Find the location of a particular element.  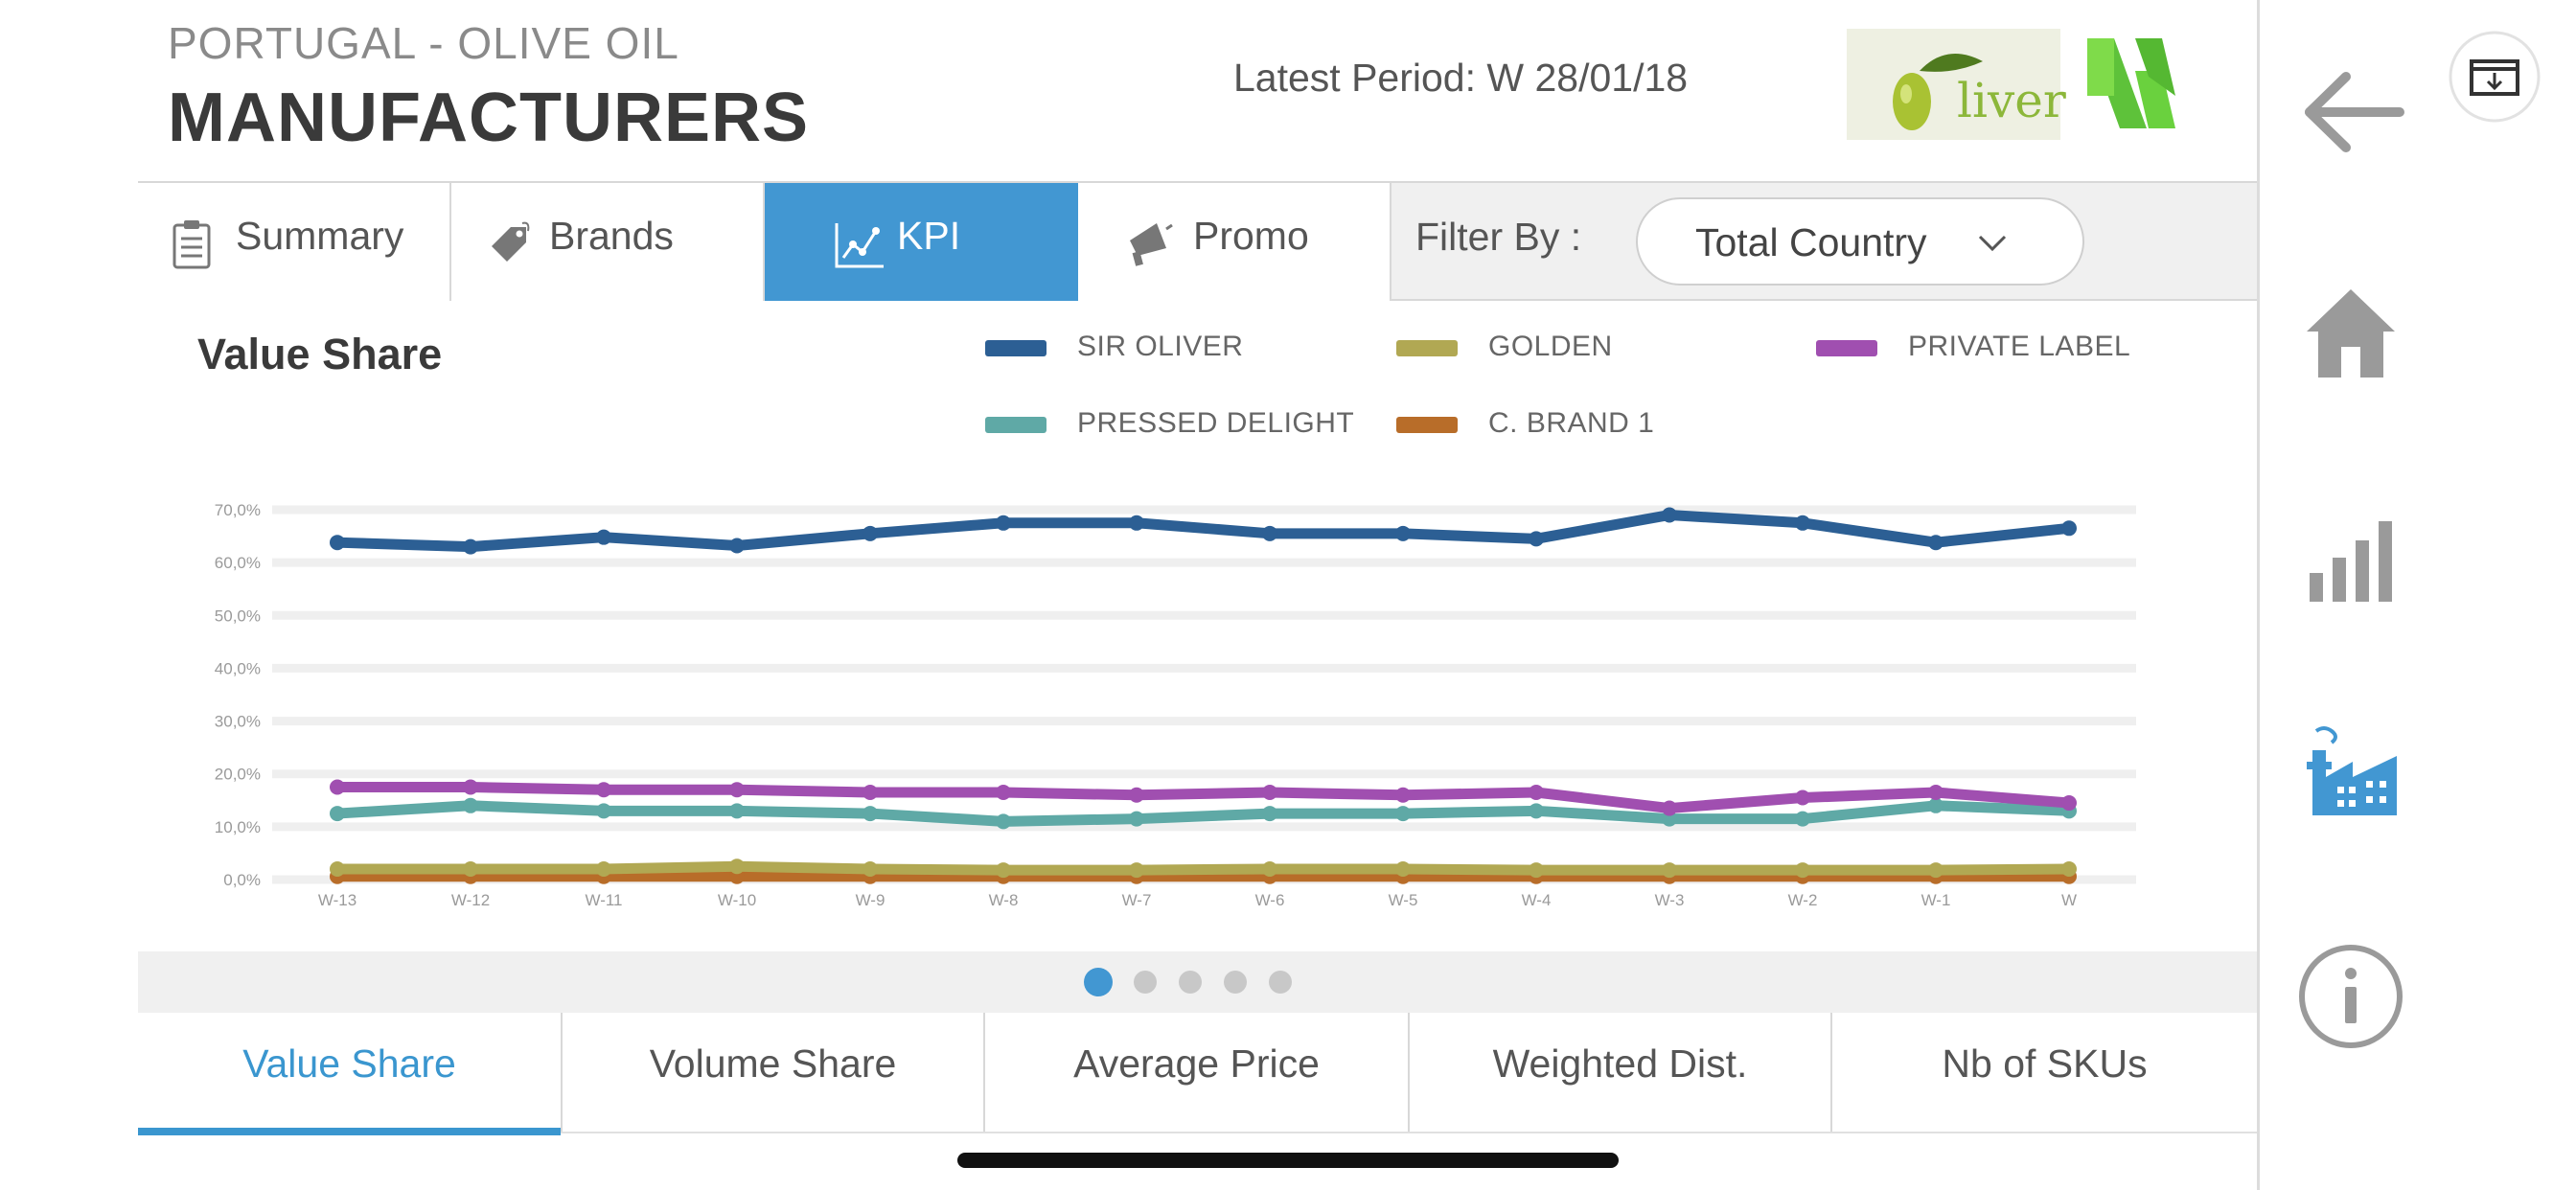

tab-nb-of-skus-label: Nb of SKUs is located at coordinates (2045, 1064).